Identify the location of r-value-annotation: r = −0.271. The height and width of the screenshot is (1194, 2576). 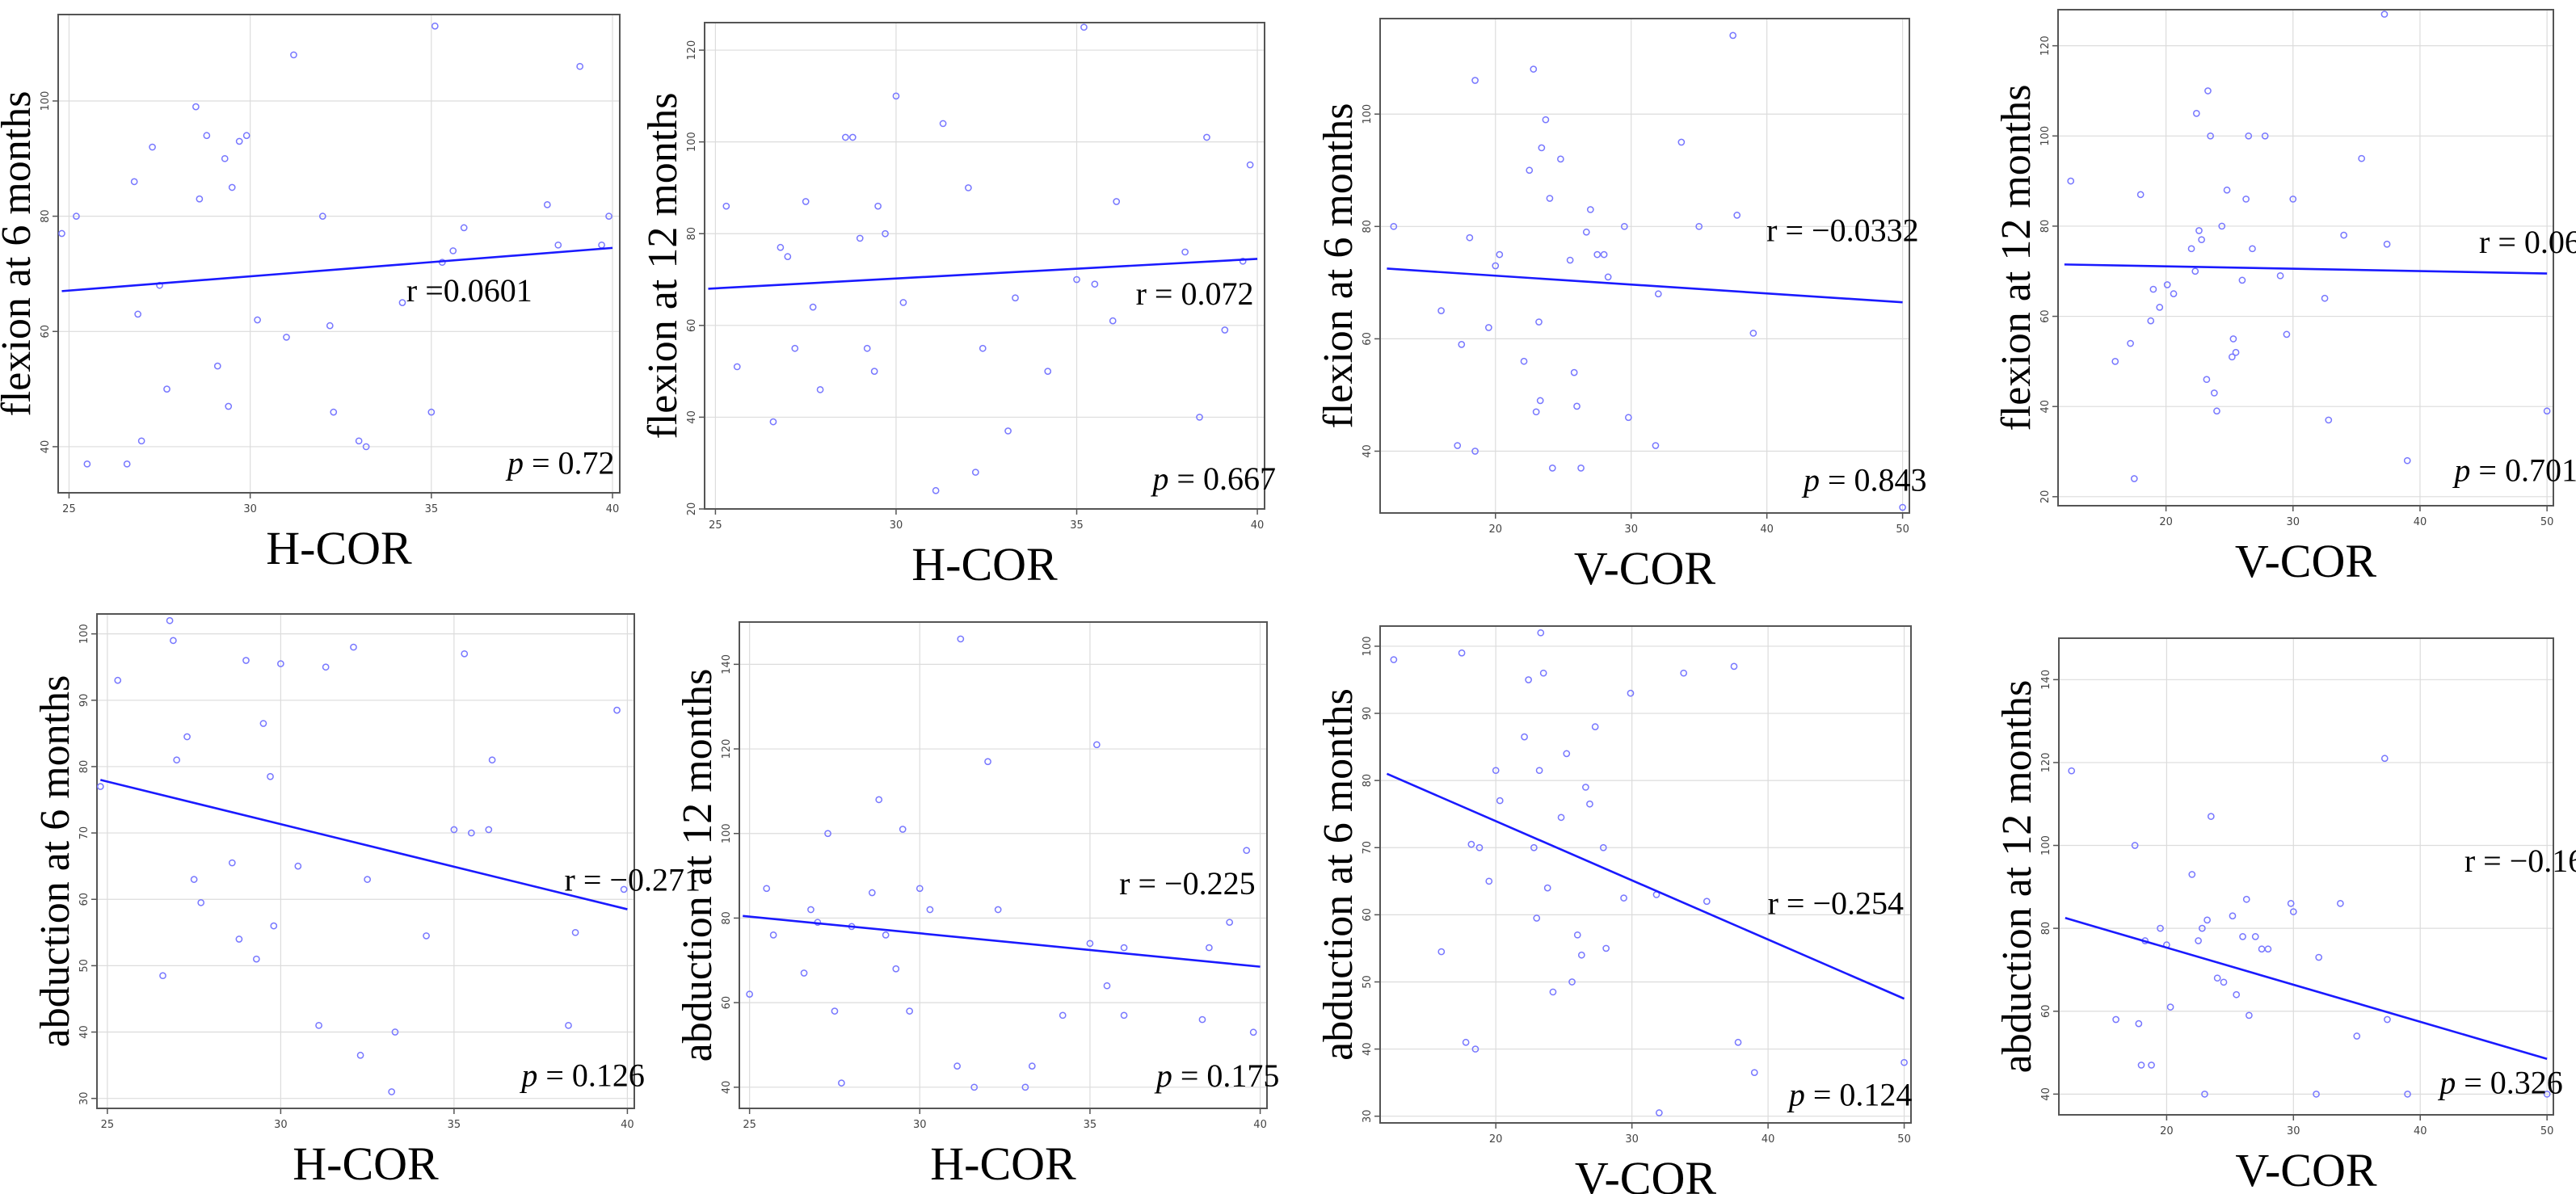
(633, 880).